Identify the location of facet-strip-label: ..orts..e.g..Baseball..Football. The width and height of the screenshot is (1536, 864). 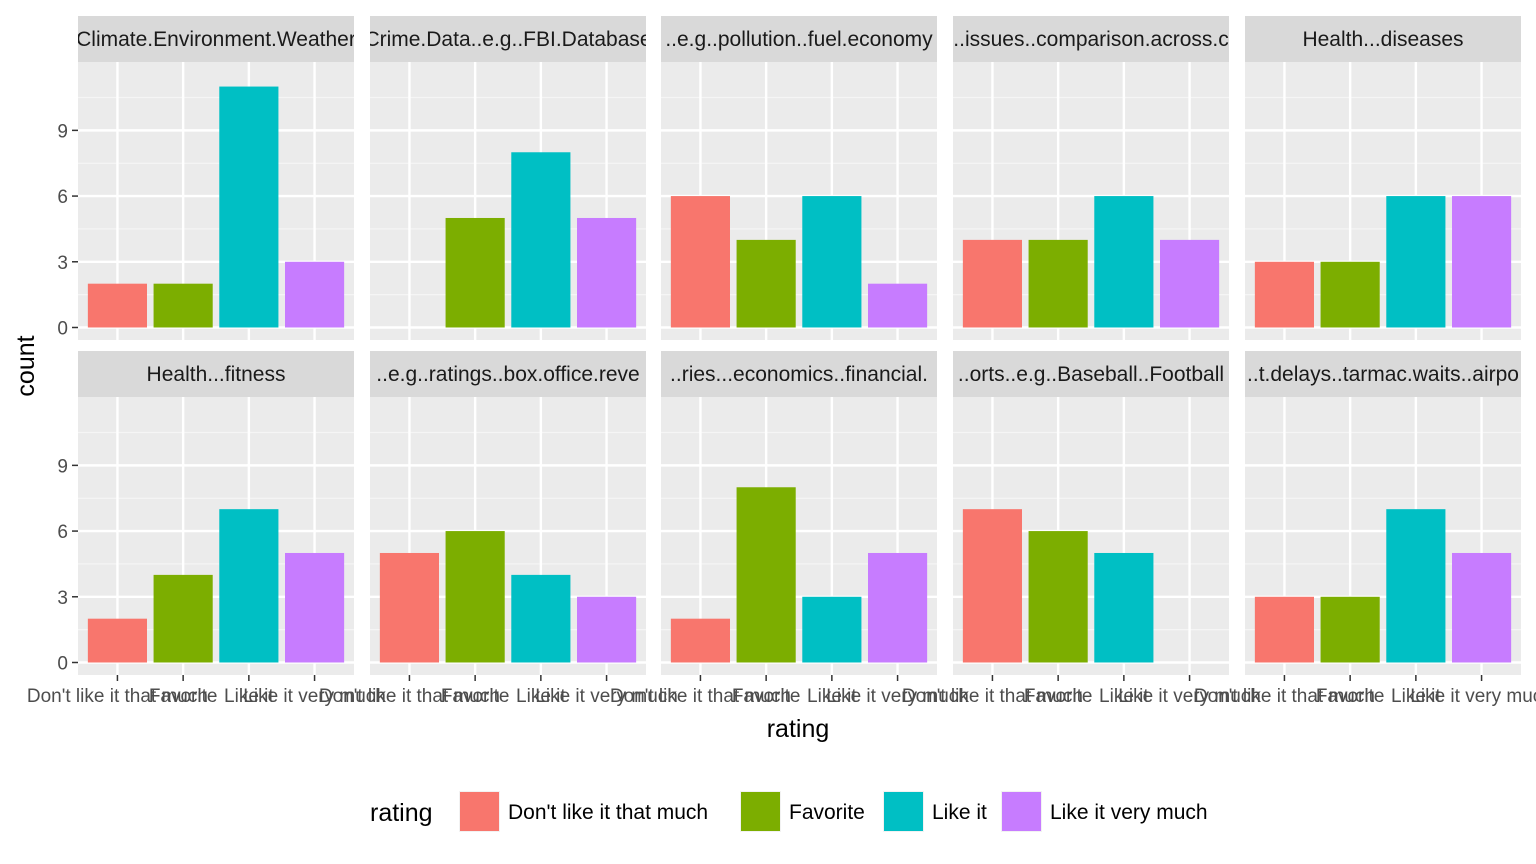
(1091, 374).